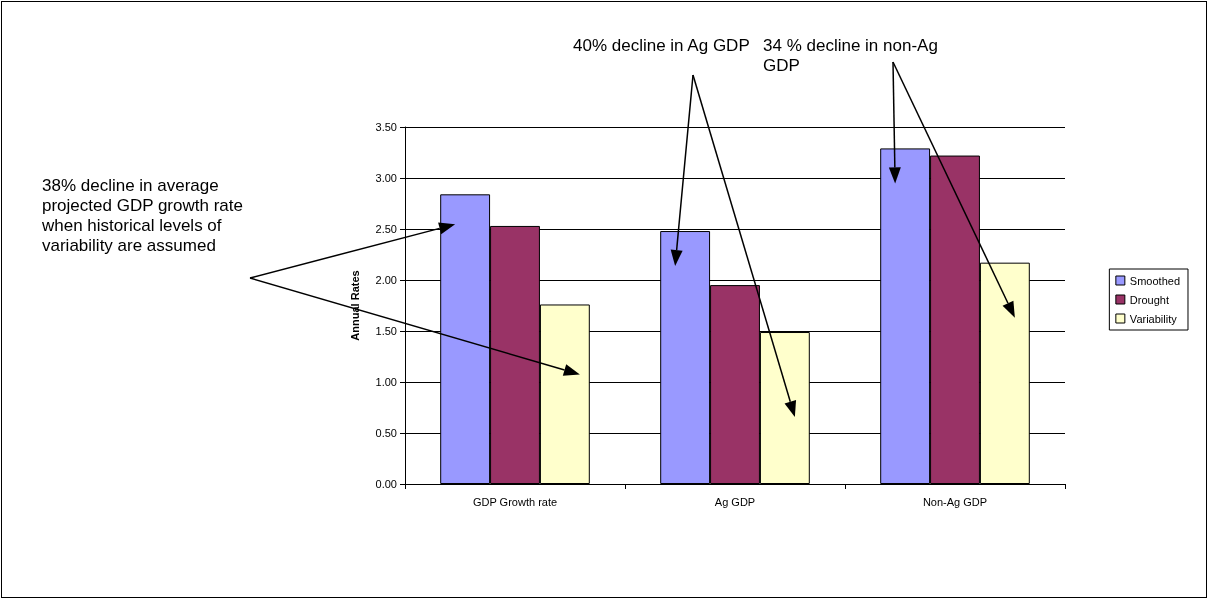 The height and width of the screenshot is (599, 1208). What do you see at coordinates (735, 501) in the screenshot?
I see `x-tick-label: Ag GDP` at bounding box center [735, 501].